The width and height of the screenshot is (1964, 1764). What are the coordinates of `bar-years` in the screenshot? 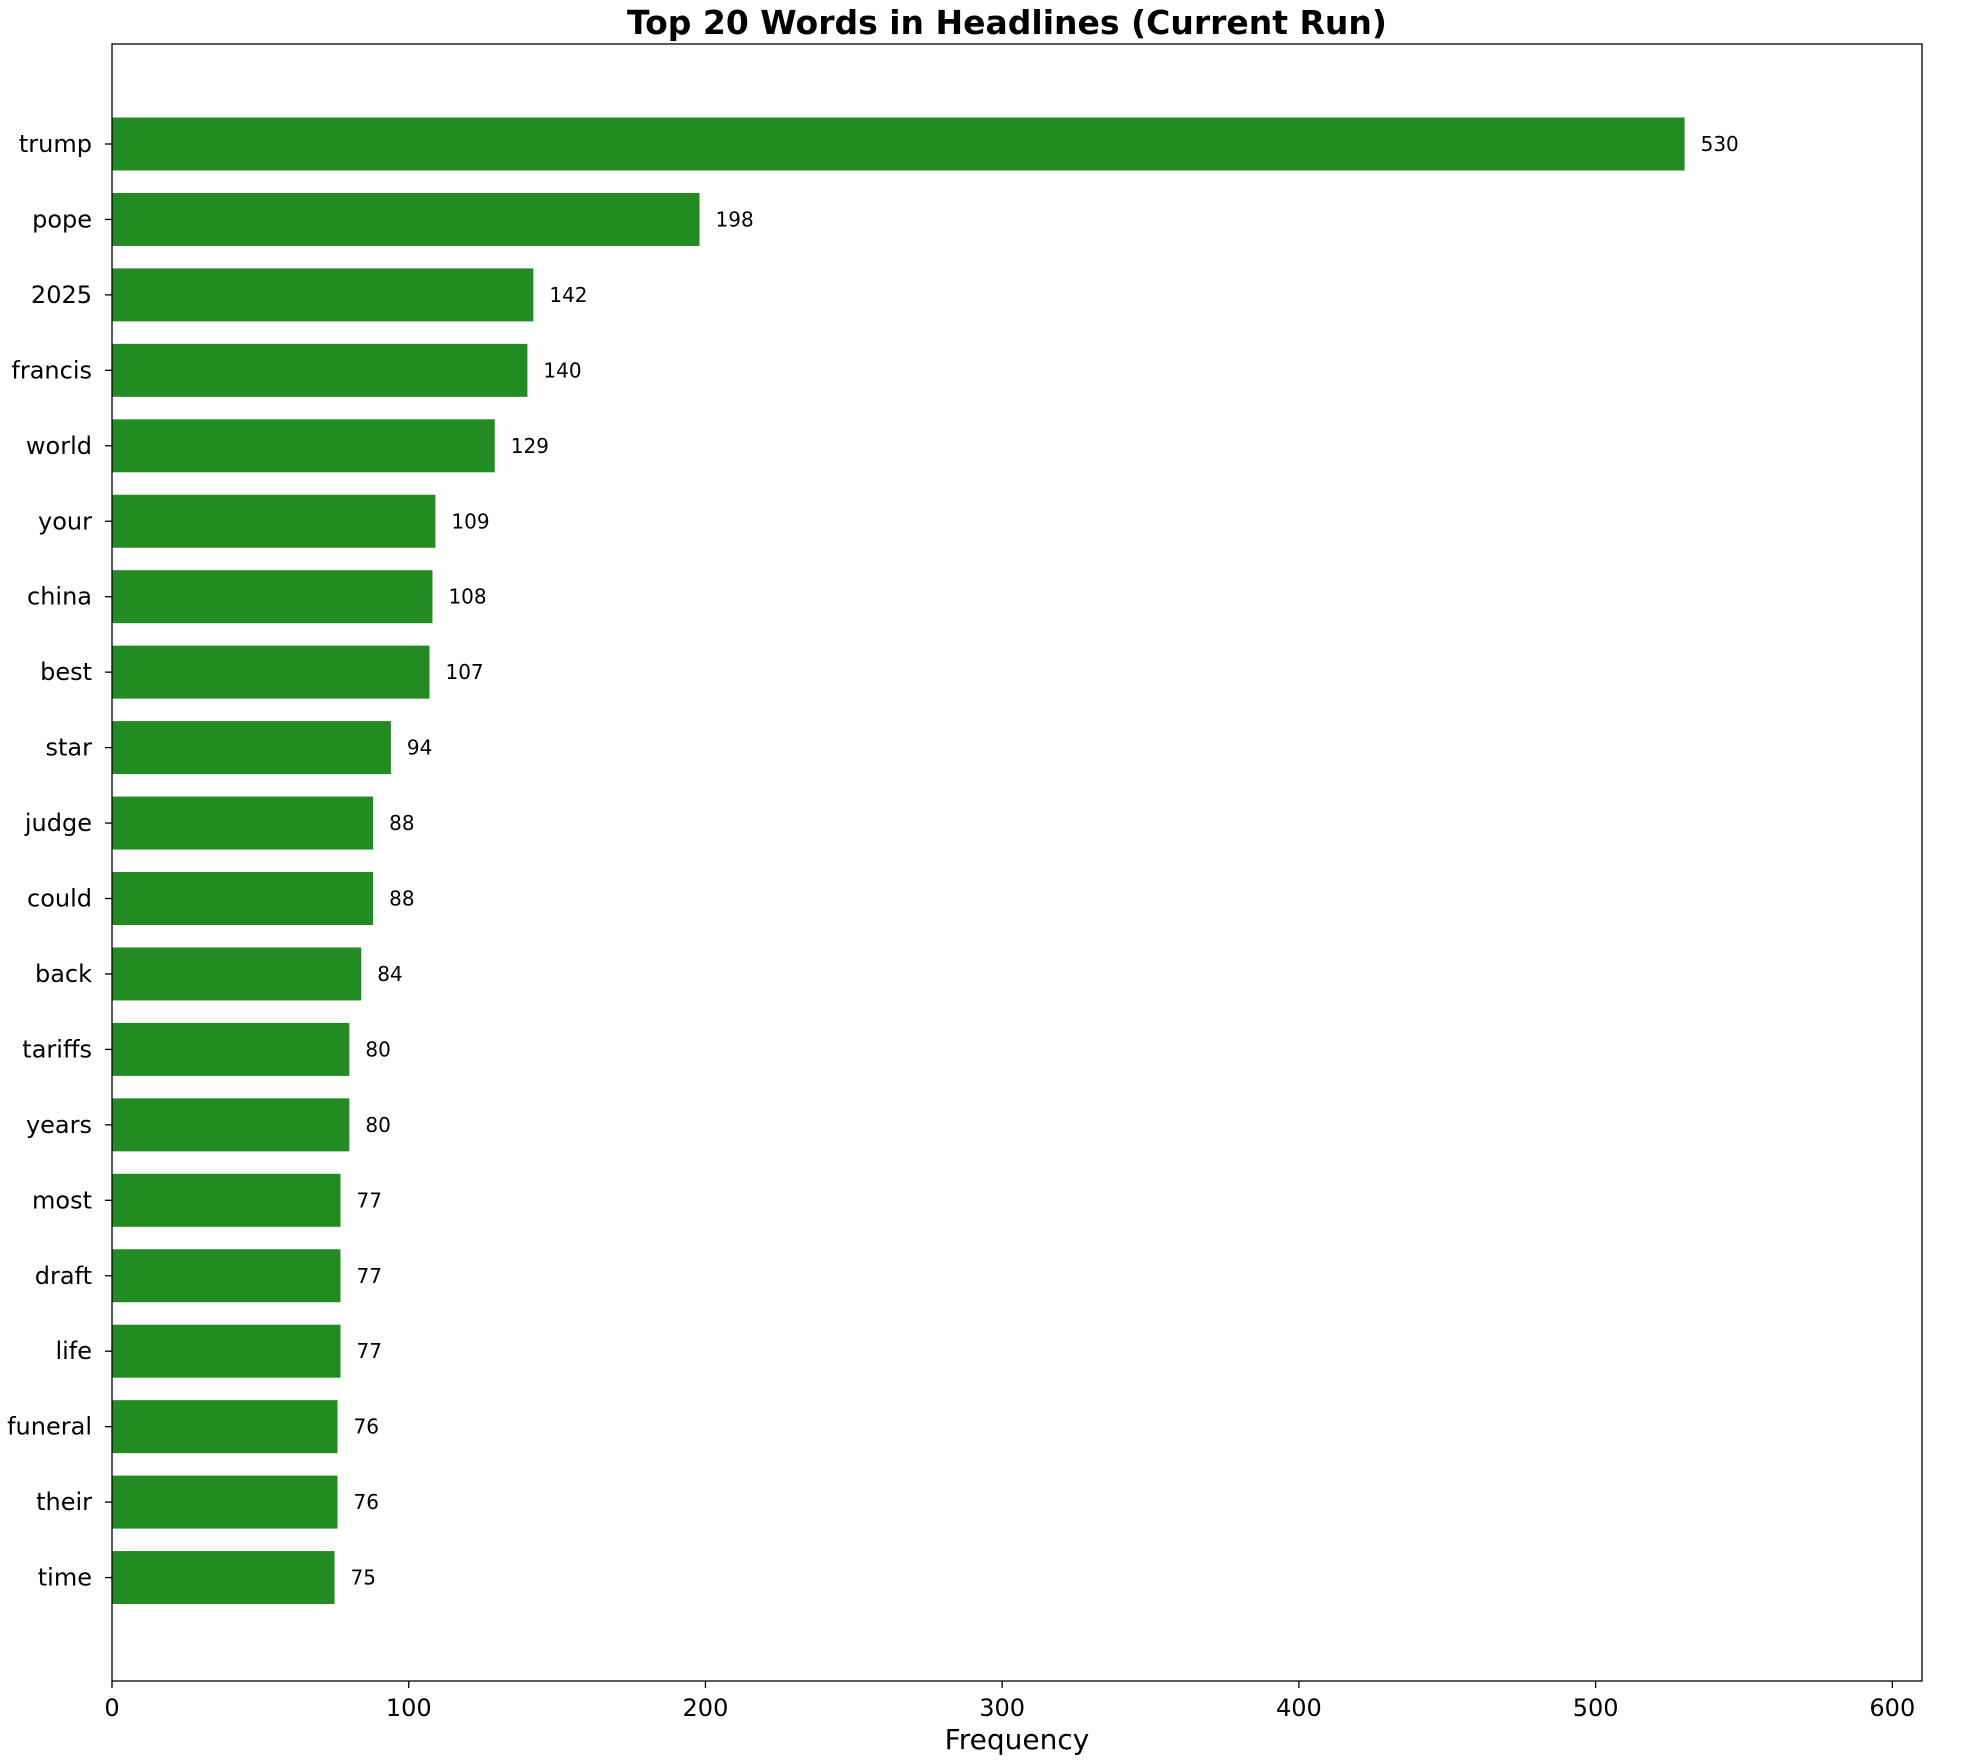 It's located at (231, 1125).